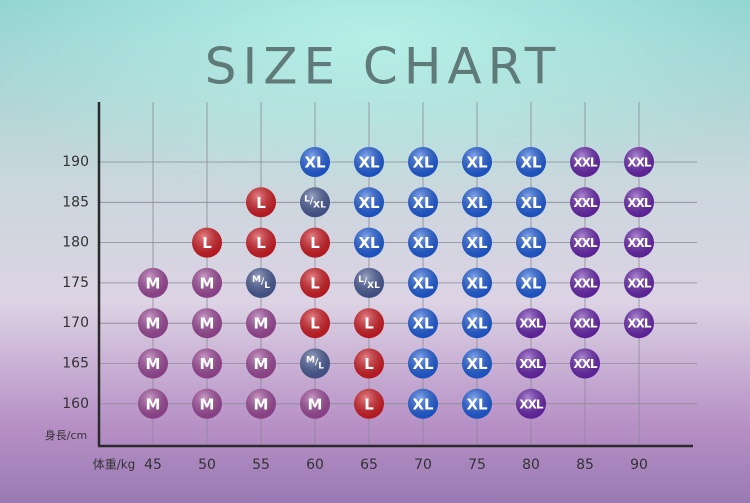 This screenshot has width=750, height=503. I want to click on y-axis-label: 身長/cm, so click(66, 435).